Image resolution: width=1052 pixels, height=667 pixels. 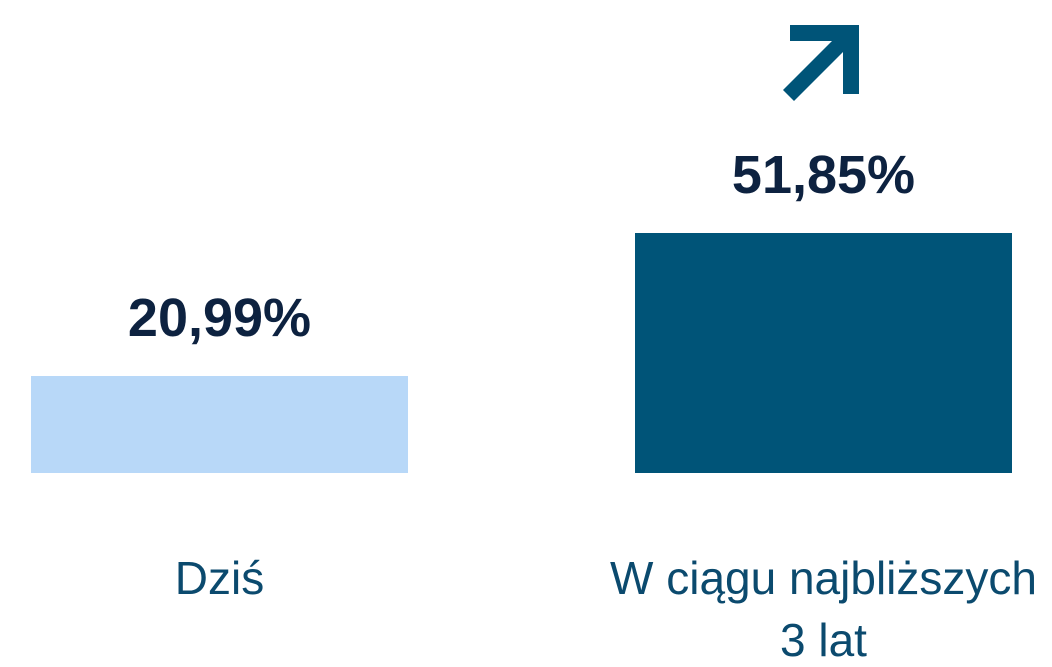 I want to click on category-label: W ciągu najbliższych 3 lat, so click(x=823, y=609).